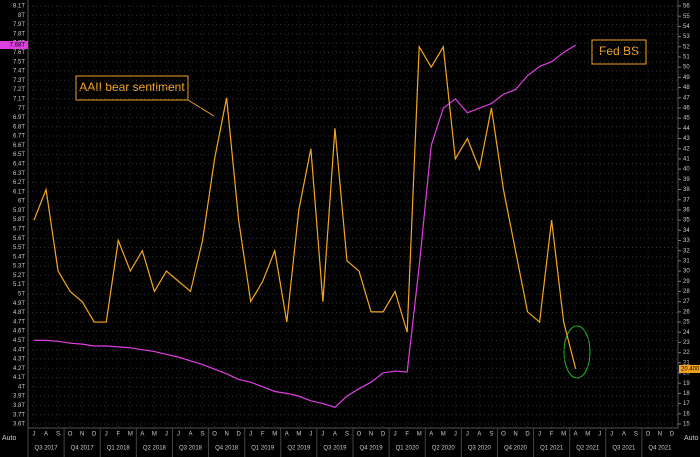  What do you see at coordinates (19, 155) in the screenshot?
I see `y-tick-label: 6.5T` at bounding box center [19, 155].